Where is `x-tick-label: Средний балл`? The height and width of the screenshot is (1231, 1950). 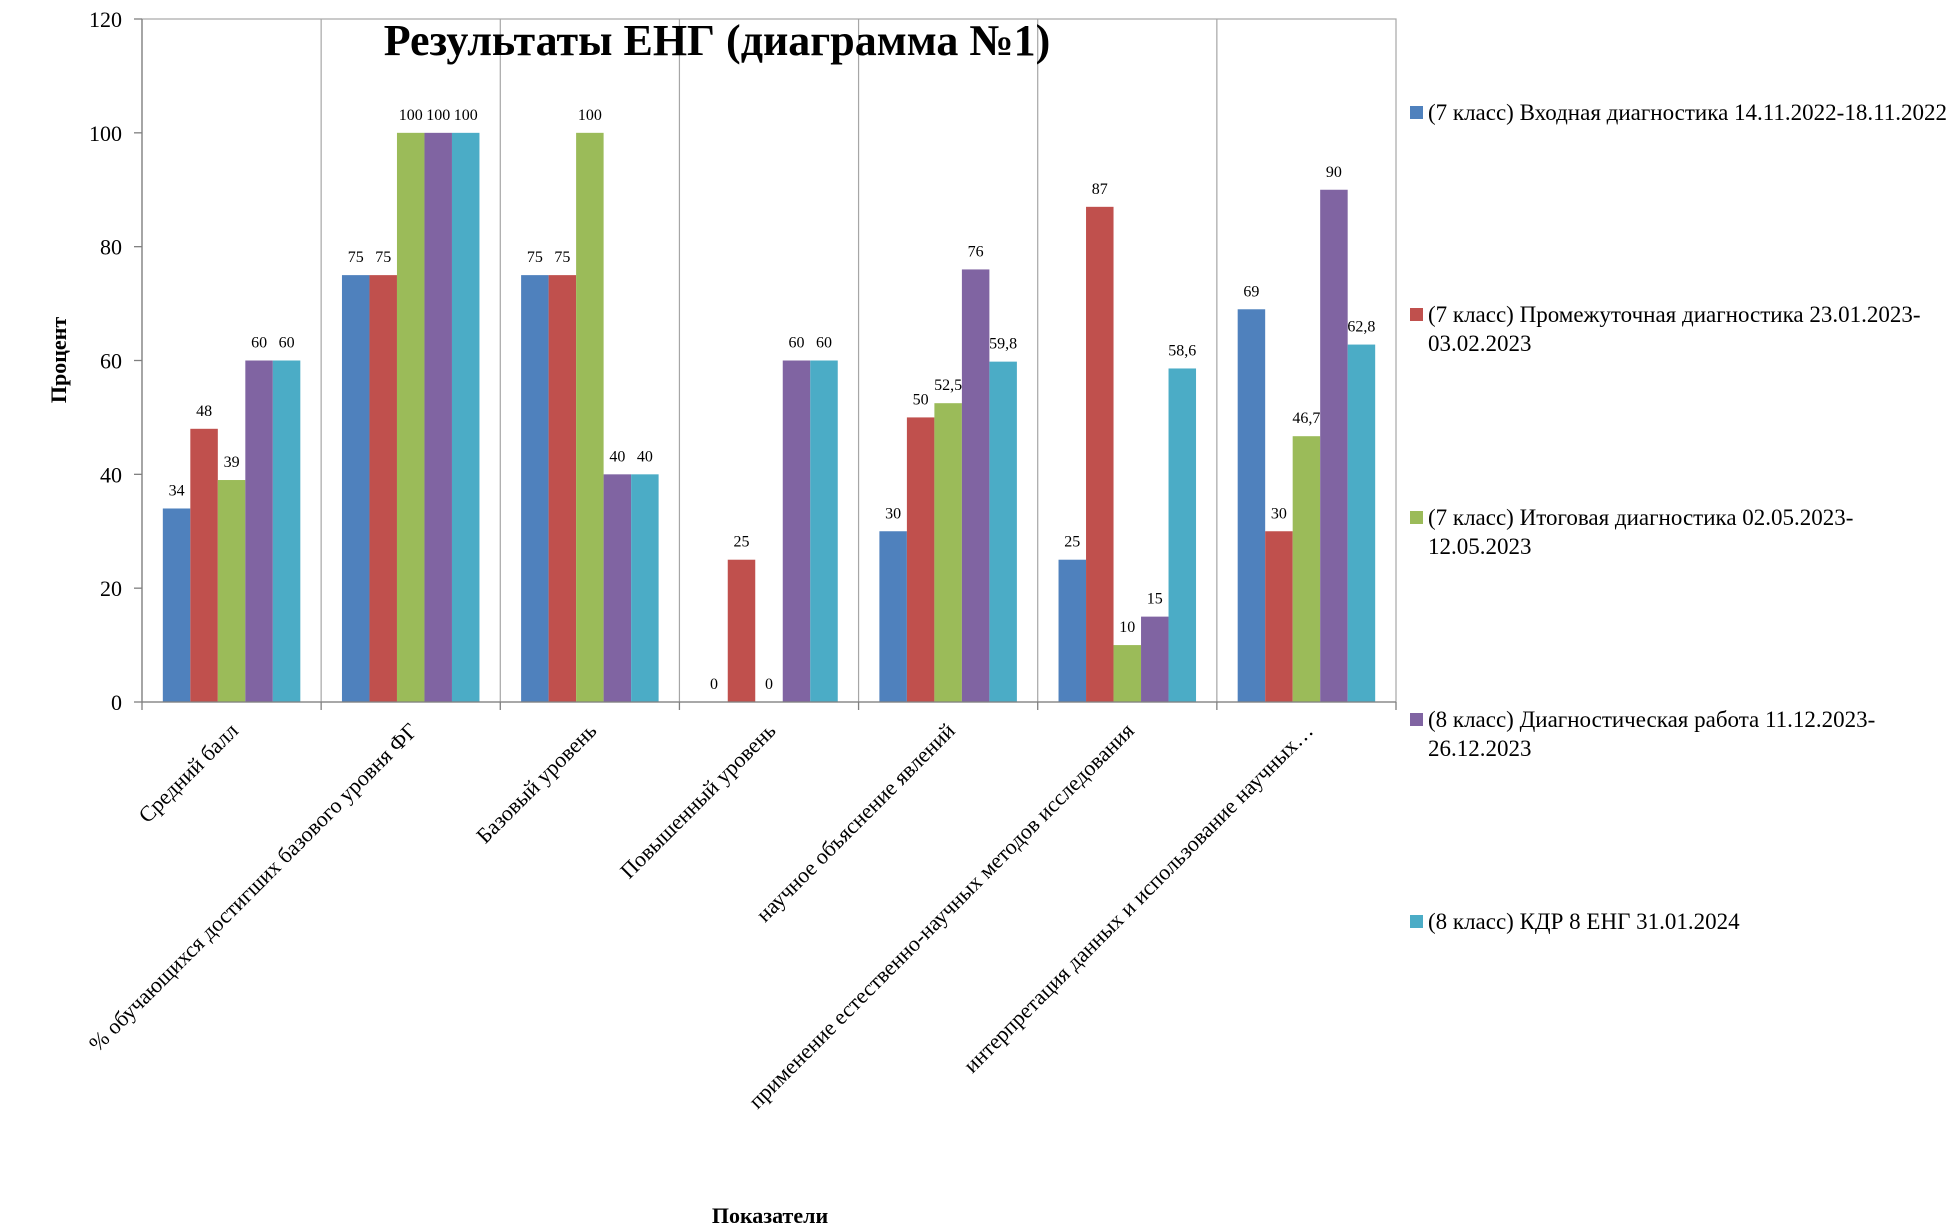
x-tick-label: Средний балл is located at coordinates (188, 773).